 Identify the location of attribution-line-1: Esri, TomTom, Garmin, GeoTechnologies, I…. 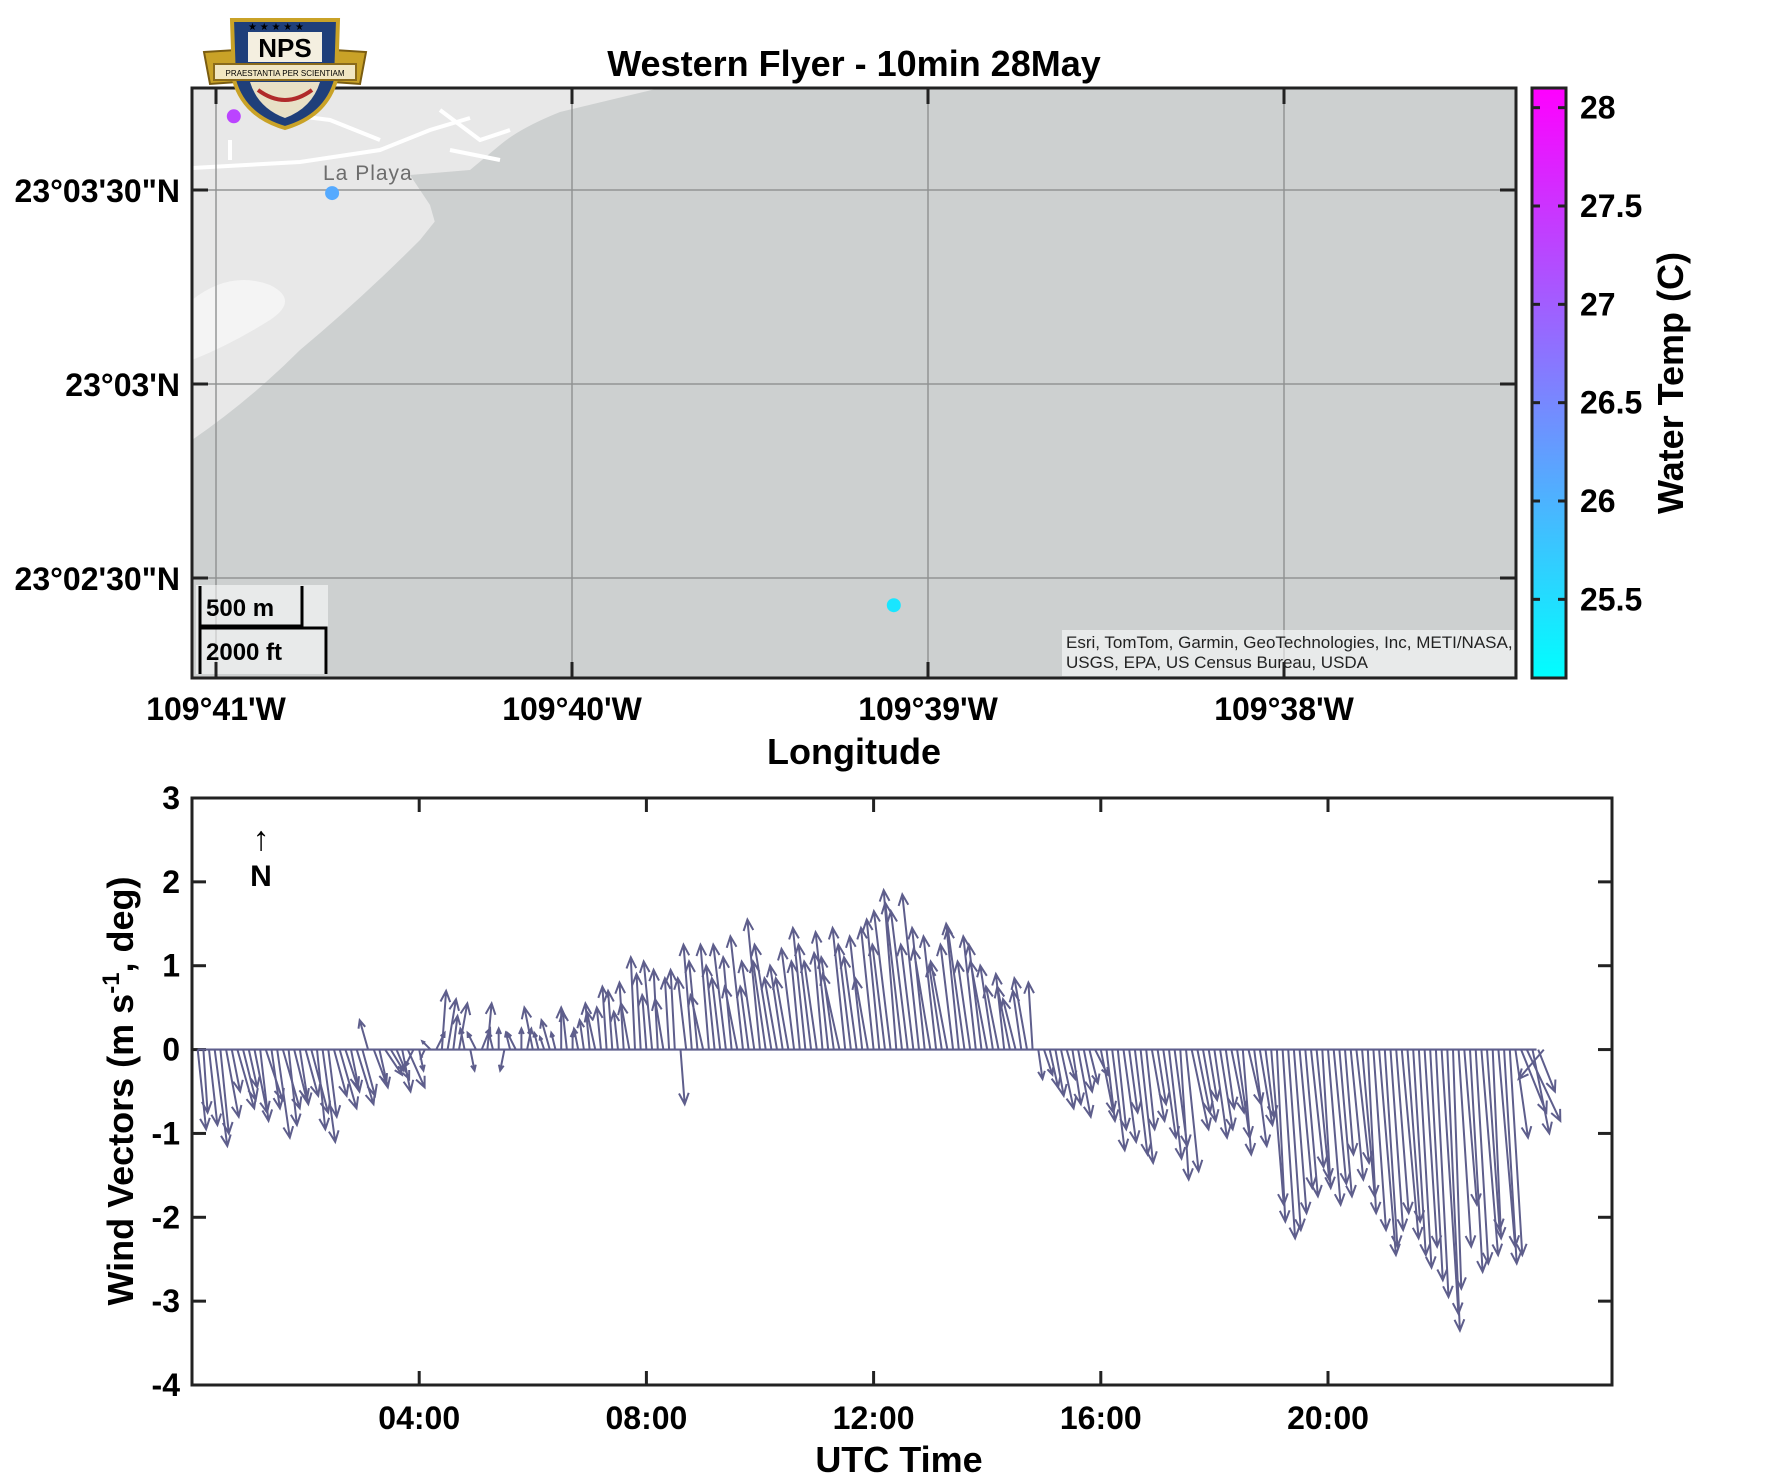
(1289, 642).